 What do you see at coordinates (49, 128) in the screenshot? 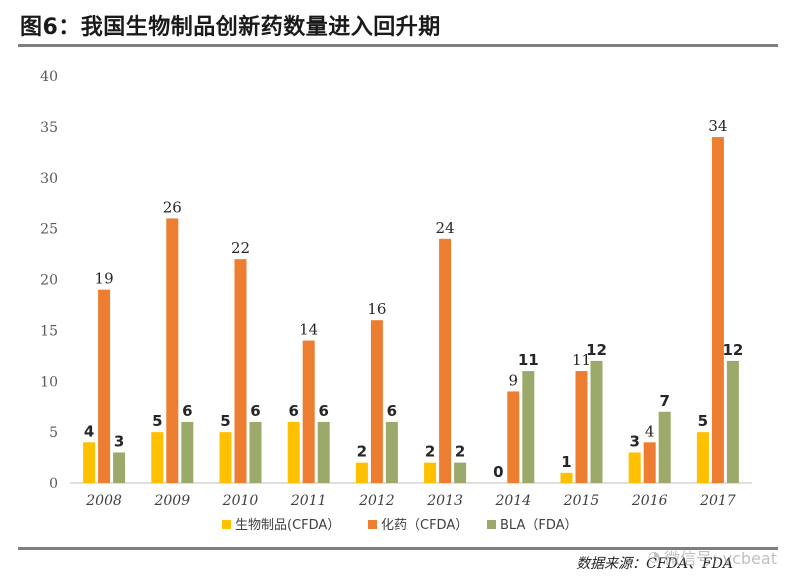
I see `y-tick-label: 35` at bounding box center [49, 128].